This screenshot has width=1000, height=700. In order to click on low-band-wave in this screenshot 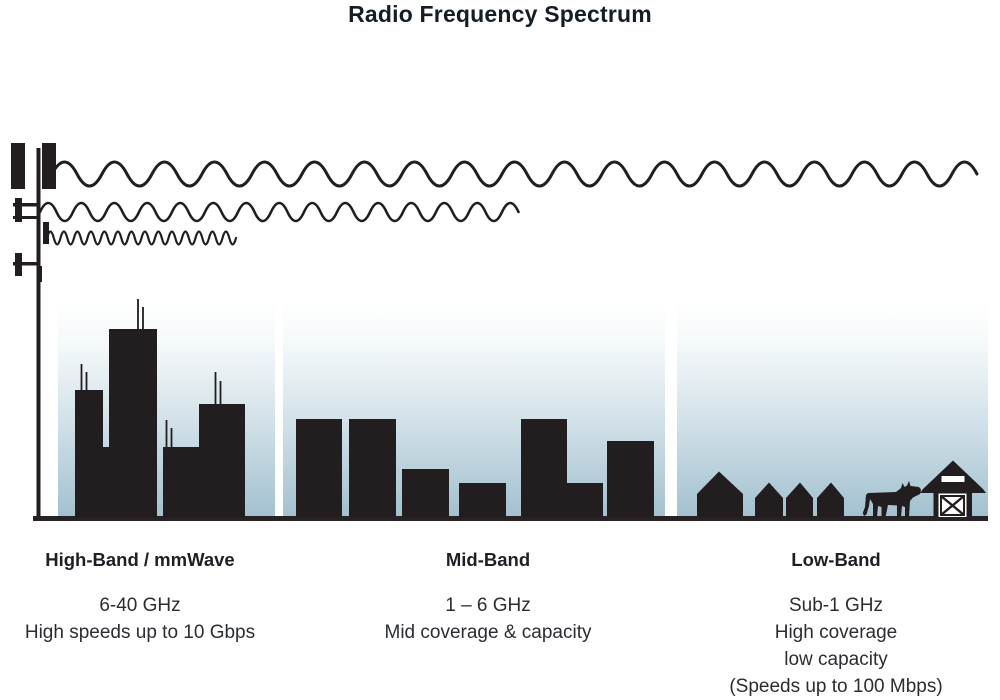, I will do `click(514, 174)`.